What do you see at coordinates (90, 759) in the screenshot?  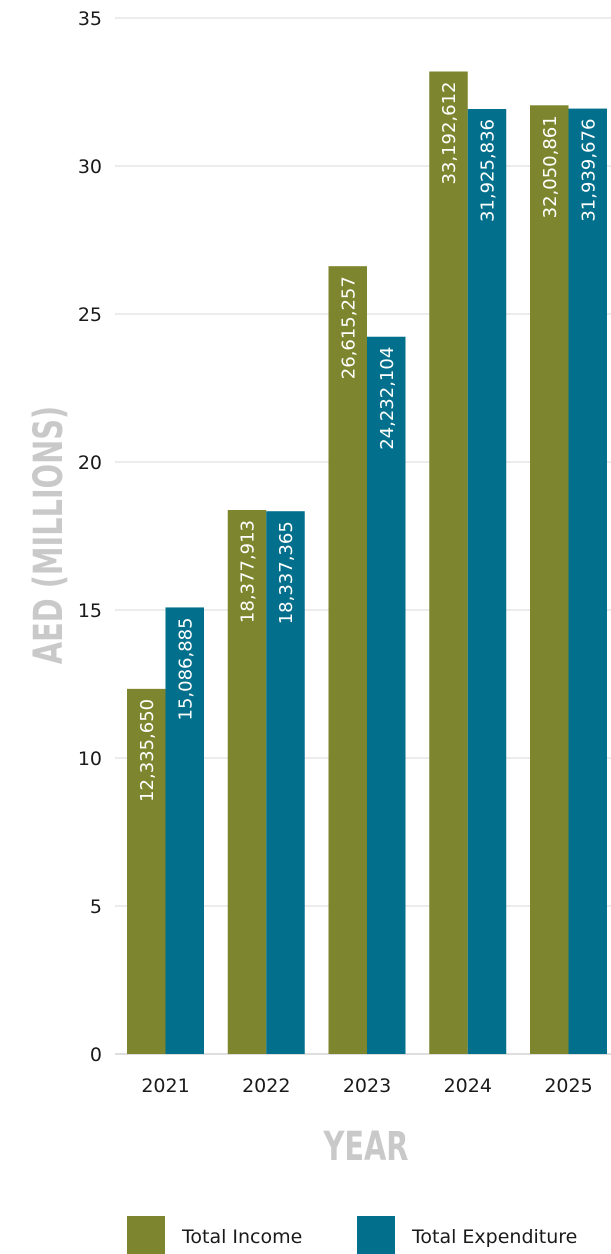 I see `y-tick-label: 10` at bounding box center [90, 759].